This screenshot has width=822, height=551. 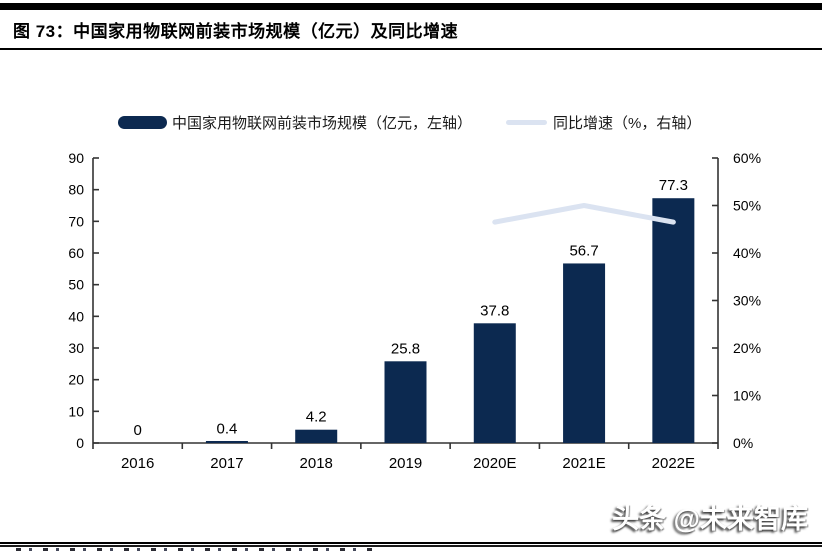 I want to click on y-axis-right-label: 30%, so click(x=747, y=301).